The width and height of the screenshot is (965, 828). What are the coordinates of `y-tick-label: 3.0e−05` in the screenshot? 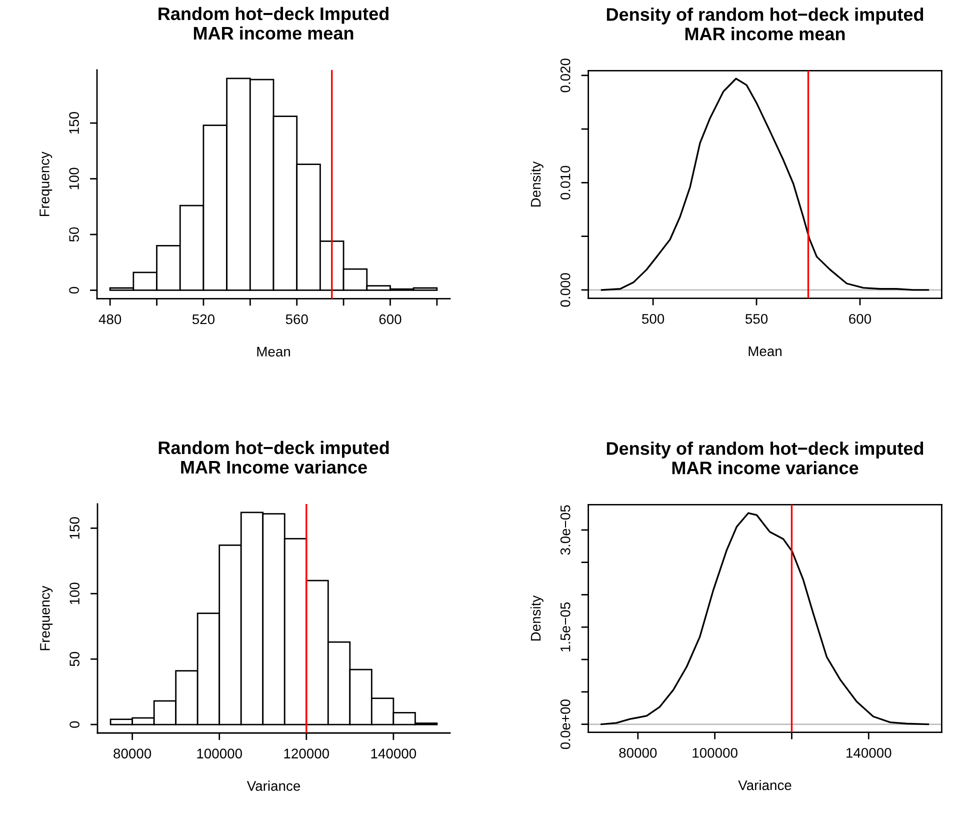 It's located at (565, 530).